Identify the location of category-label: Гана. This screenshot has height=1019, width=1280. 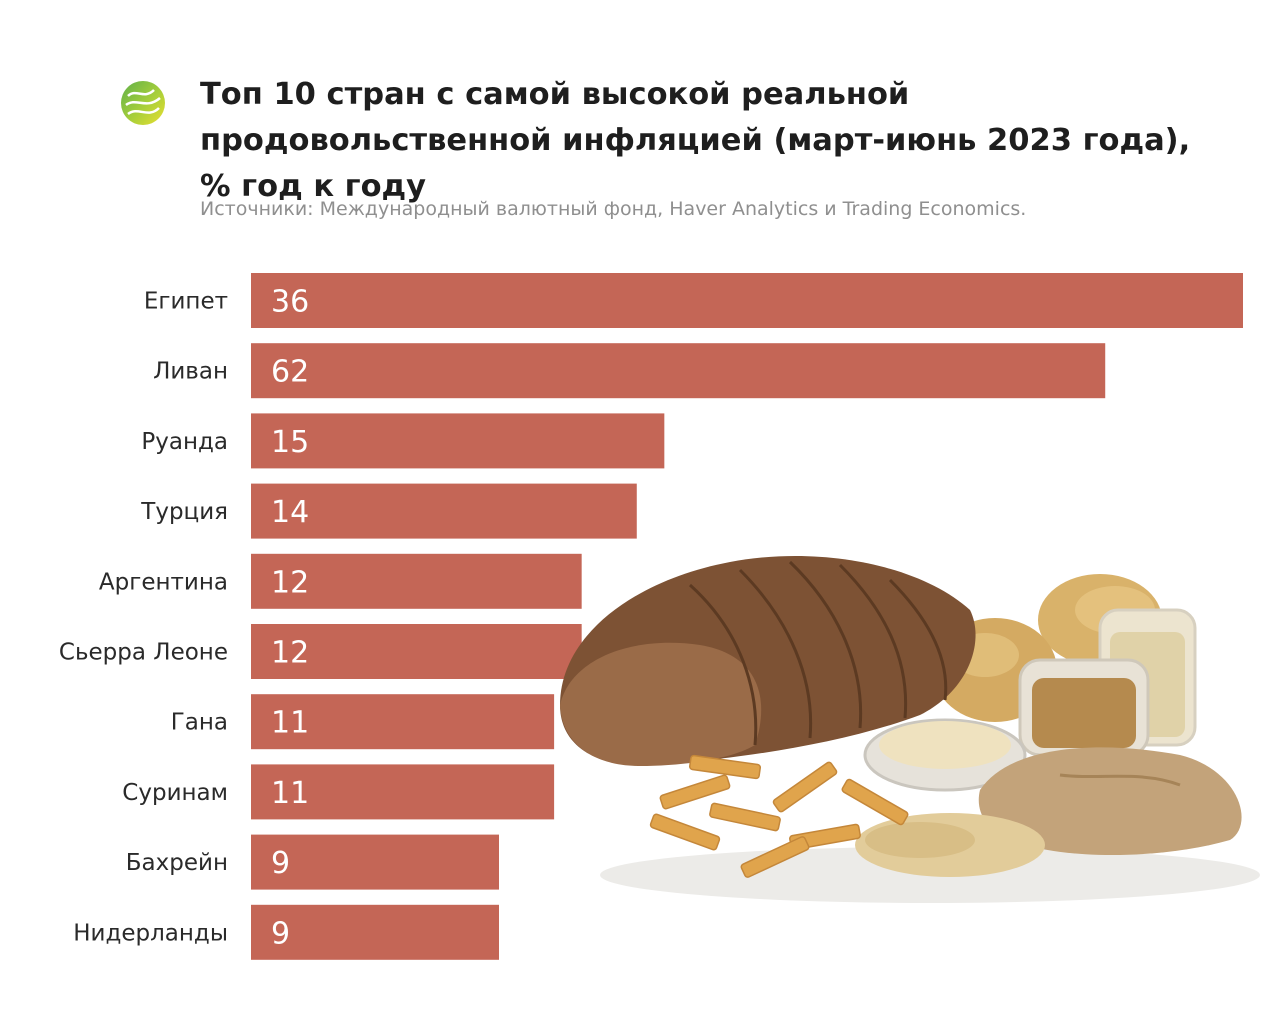
(199, 723).